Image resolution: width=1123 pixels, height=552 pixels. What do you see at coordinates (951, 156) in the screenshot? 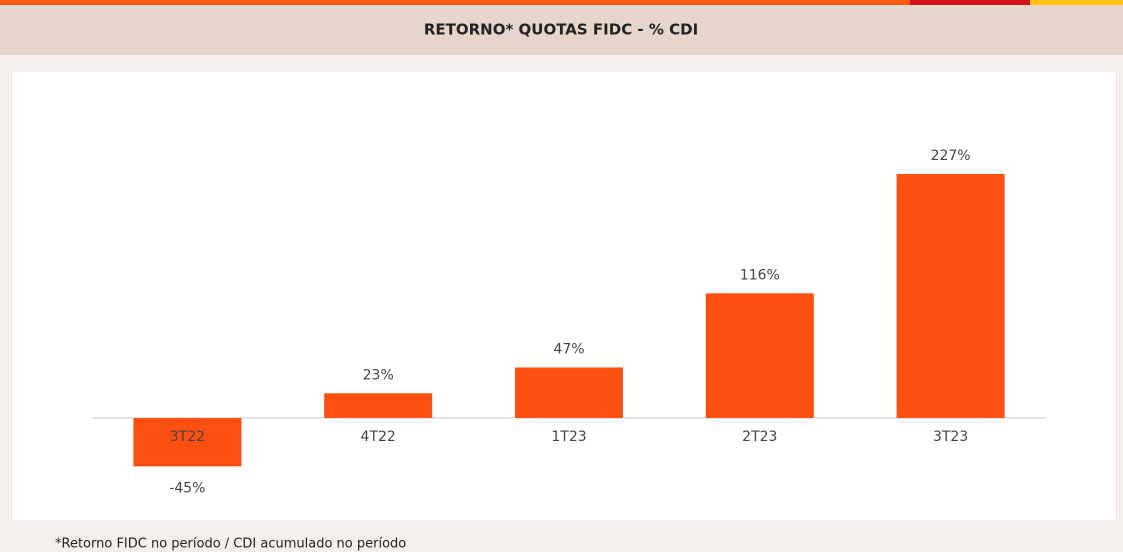
I see `data-label: 227%` at bounding box center [951, 156].